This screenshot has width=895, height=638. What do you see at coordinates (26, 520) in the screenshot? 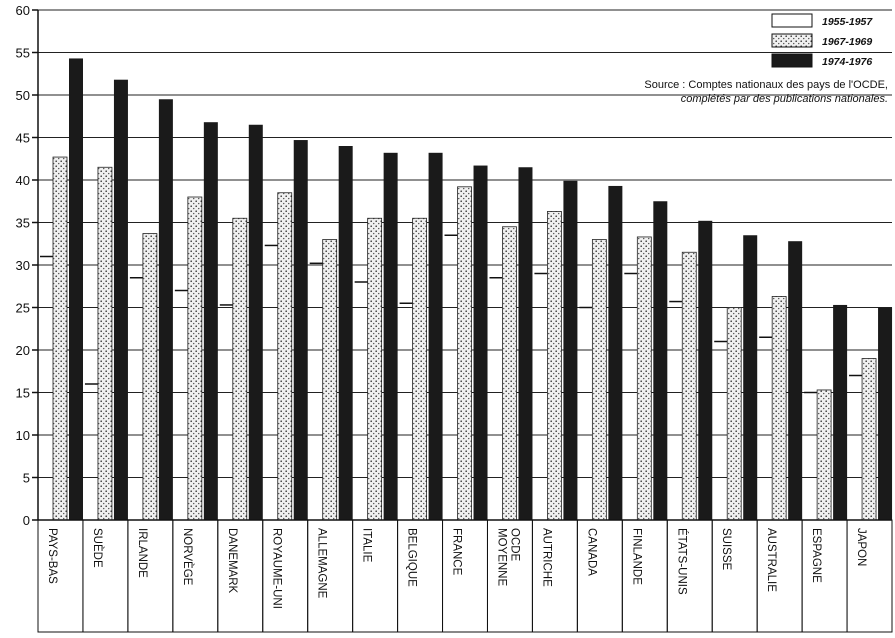
I see `y-tick-label: 0` at bounding box center [26, 520].